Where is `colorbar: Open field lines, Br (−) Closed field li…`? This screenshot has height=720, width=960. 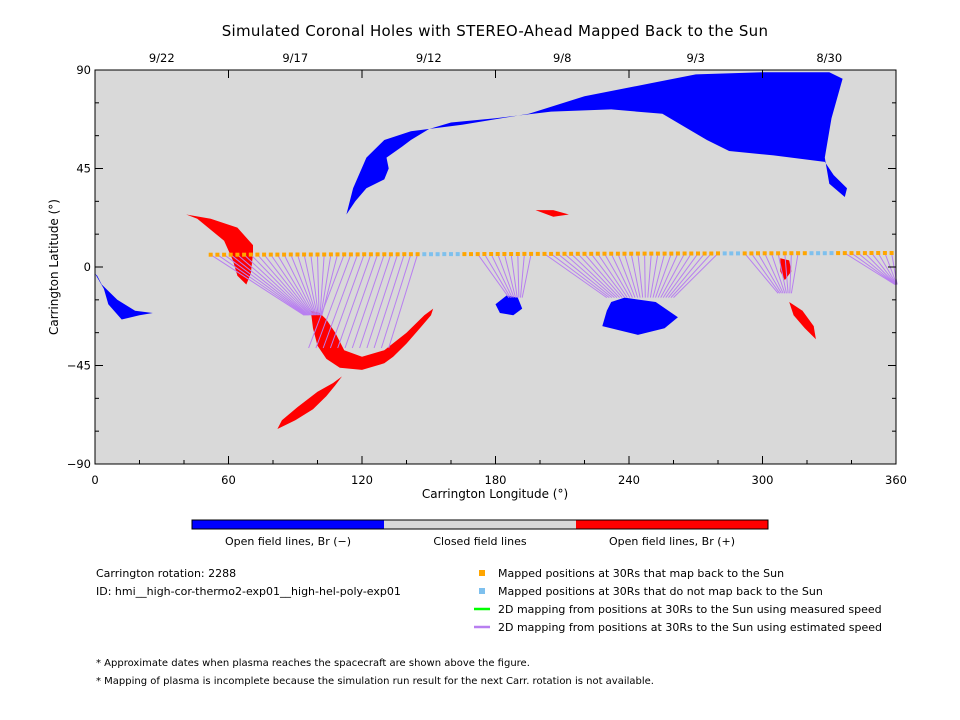 colorbar: Open field lines, Br (−) Closed field li… is located at coordinates (480, 533).